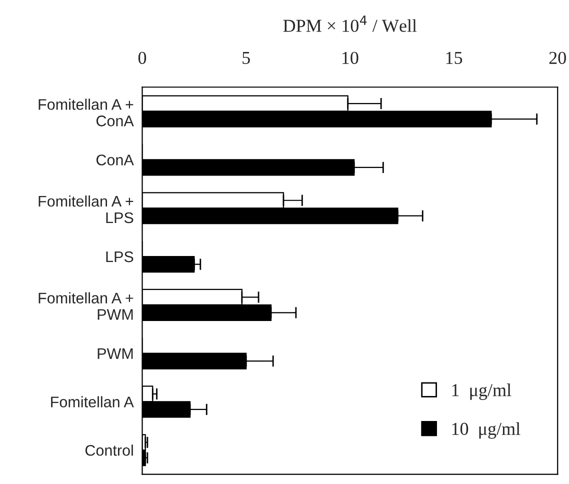 The height and width of the screenshot is (484, 569). Describe the element at coordinates (120, 256) in the screenshot. I see `y-tick-label: LPS` at that location.